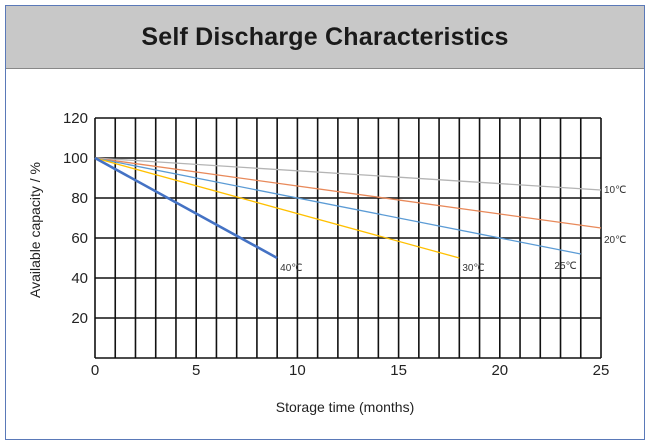  What do you see at coordinates (79, 278) in the screenshot?
I see `y-tick-label: 40` at bounding box center [79, 278].